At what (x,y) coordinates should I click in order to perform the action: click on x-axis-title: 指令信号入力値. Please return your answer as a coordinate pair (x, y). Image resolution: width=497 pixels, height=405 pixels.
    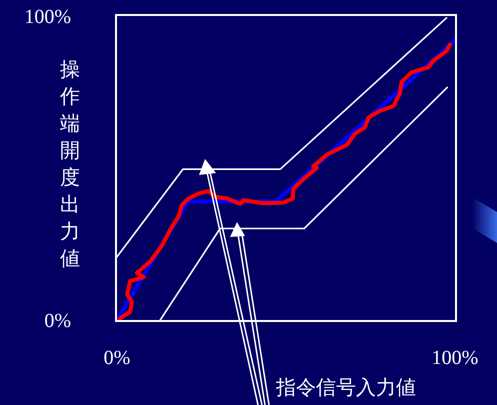
    Looking at the image, I should click on (346, 387).